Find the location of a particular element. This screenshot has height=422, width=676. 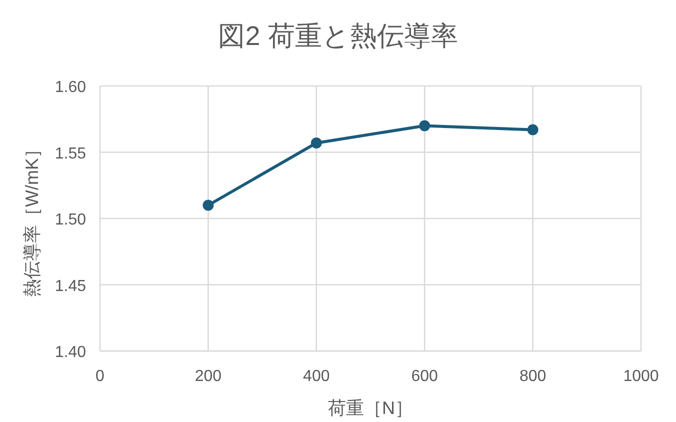

chart-title: 図2 荷重と熱伝導率 is located at coordinates (338, 36).